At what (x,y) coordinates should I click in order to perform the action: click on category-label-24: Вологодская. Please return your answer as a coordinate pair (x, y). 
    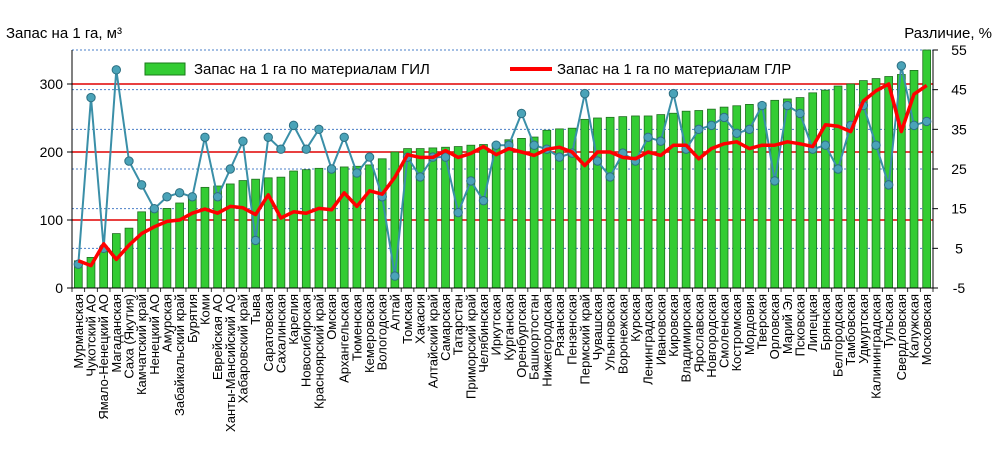
    Looking at the image, I should click on (382, 332).